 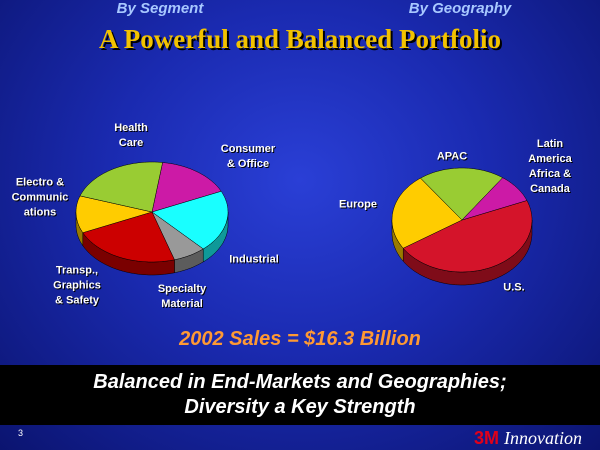 What do you see at coordinates (300, 39) in the screenshot?
I see `slide-title: A Powerful and Balanced Portfolio` at bounding box center [300, 39].